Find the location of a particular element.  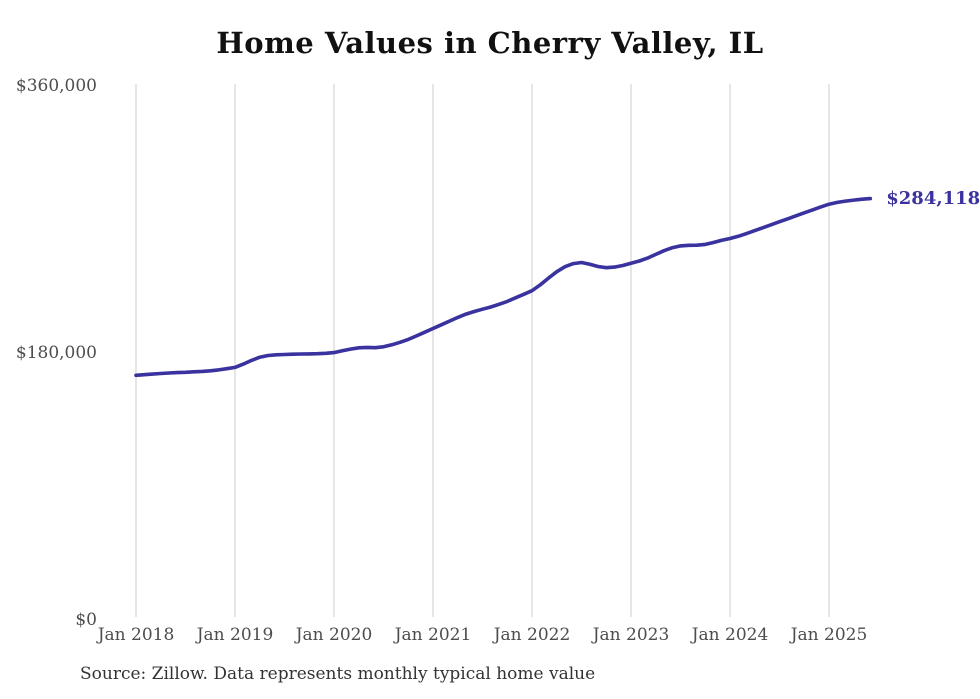

x-tick-label: Jan 2020 is located at coordinates (334, 635).